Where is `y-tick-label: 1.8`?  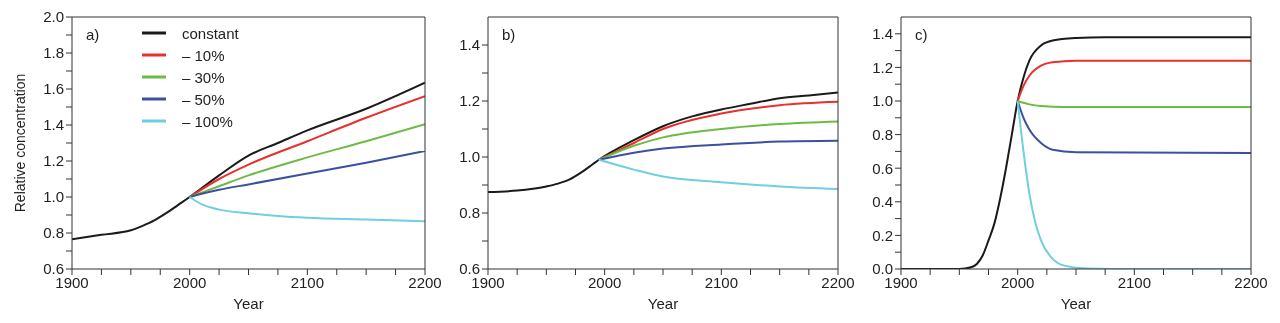 y-tick-label: 1.8 is located at coordinates (53, 53).